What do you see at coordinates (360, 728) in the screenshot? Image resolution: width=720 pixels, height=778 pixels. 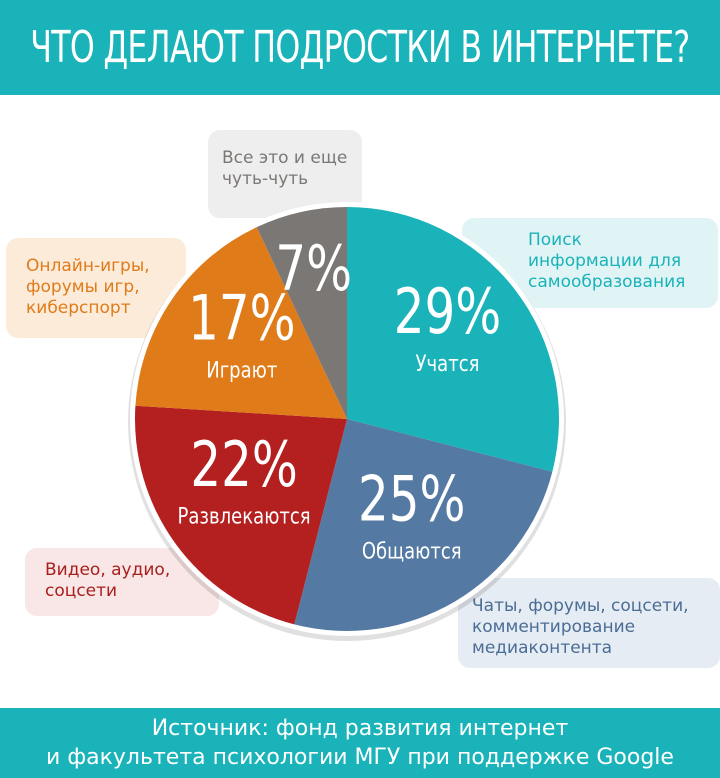 I see `source-line-1: Источник: фонд развития интернет` at bounding box center [360, 728].